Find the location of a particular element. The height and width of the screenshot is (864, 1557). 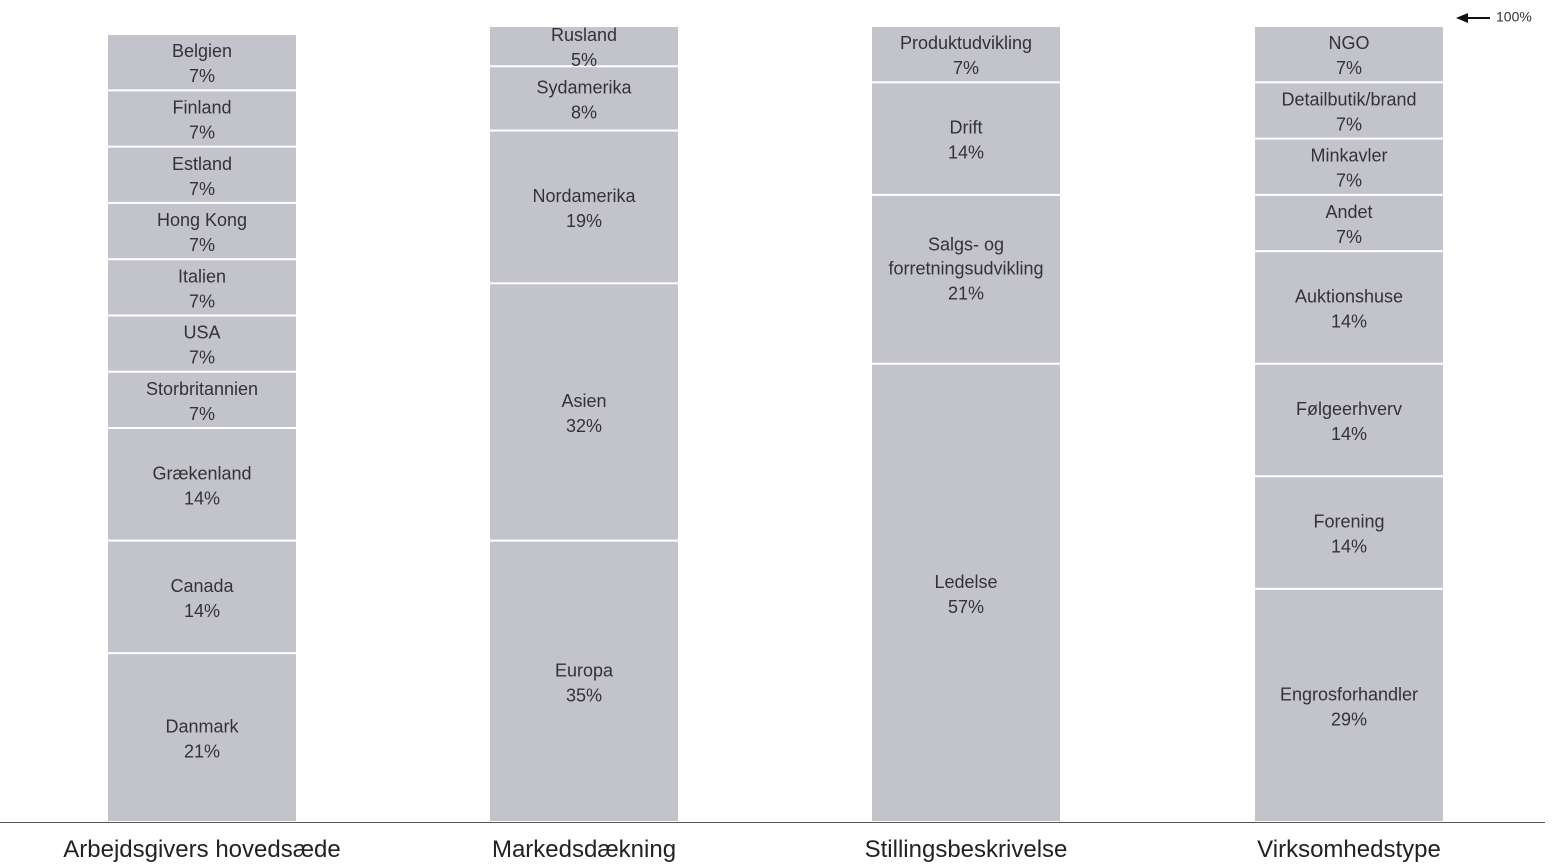

segment-label: Grækenland is located at coordinates (201, 473).